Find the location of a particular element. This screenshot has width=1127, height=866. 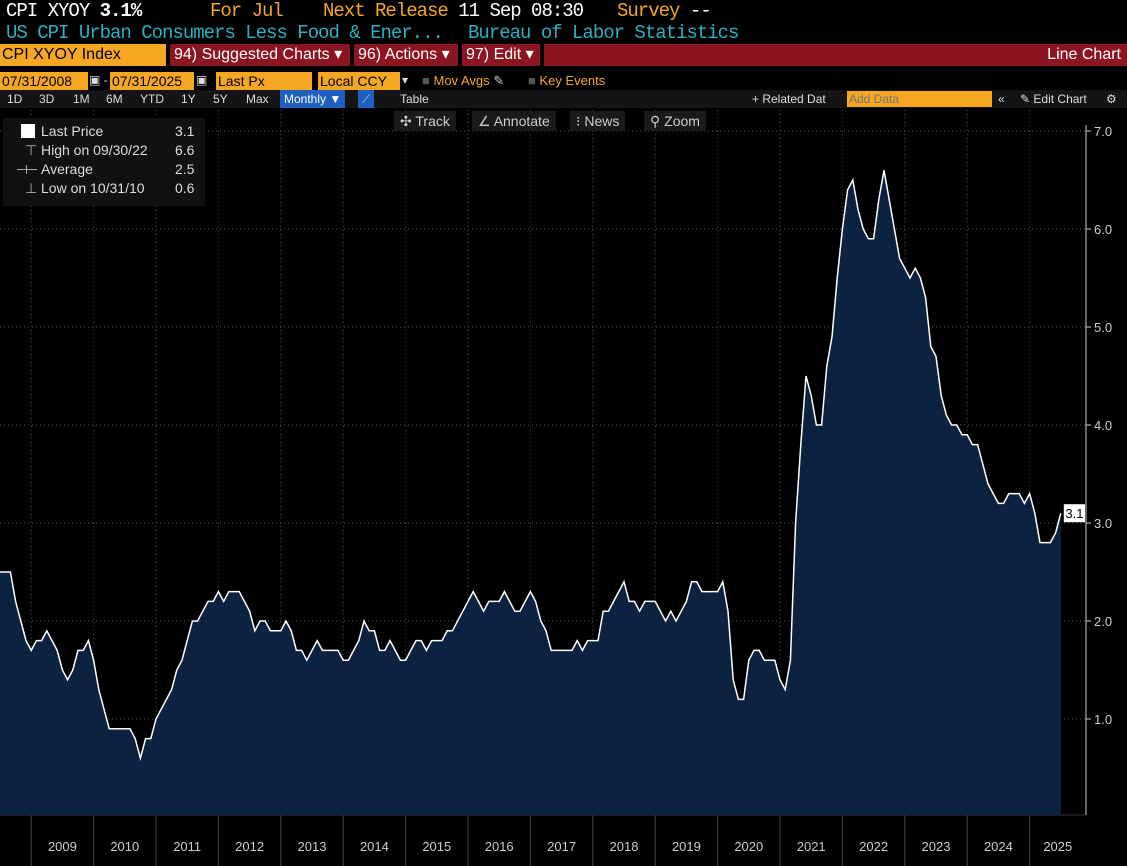

period-ytd: YTD is located at coordinates (152, 99).